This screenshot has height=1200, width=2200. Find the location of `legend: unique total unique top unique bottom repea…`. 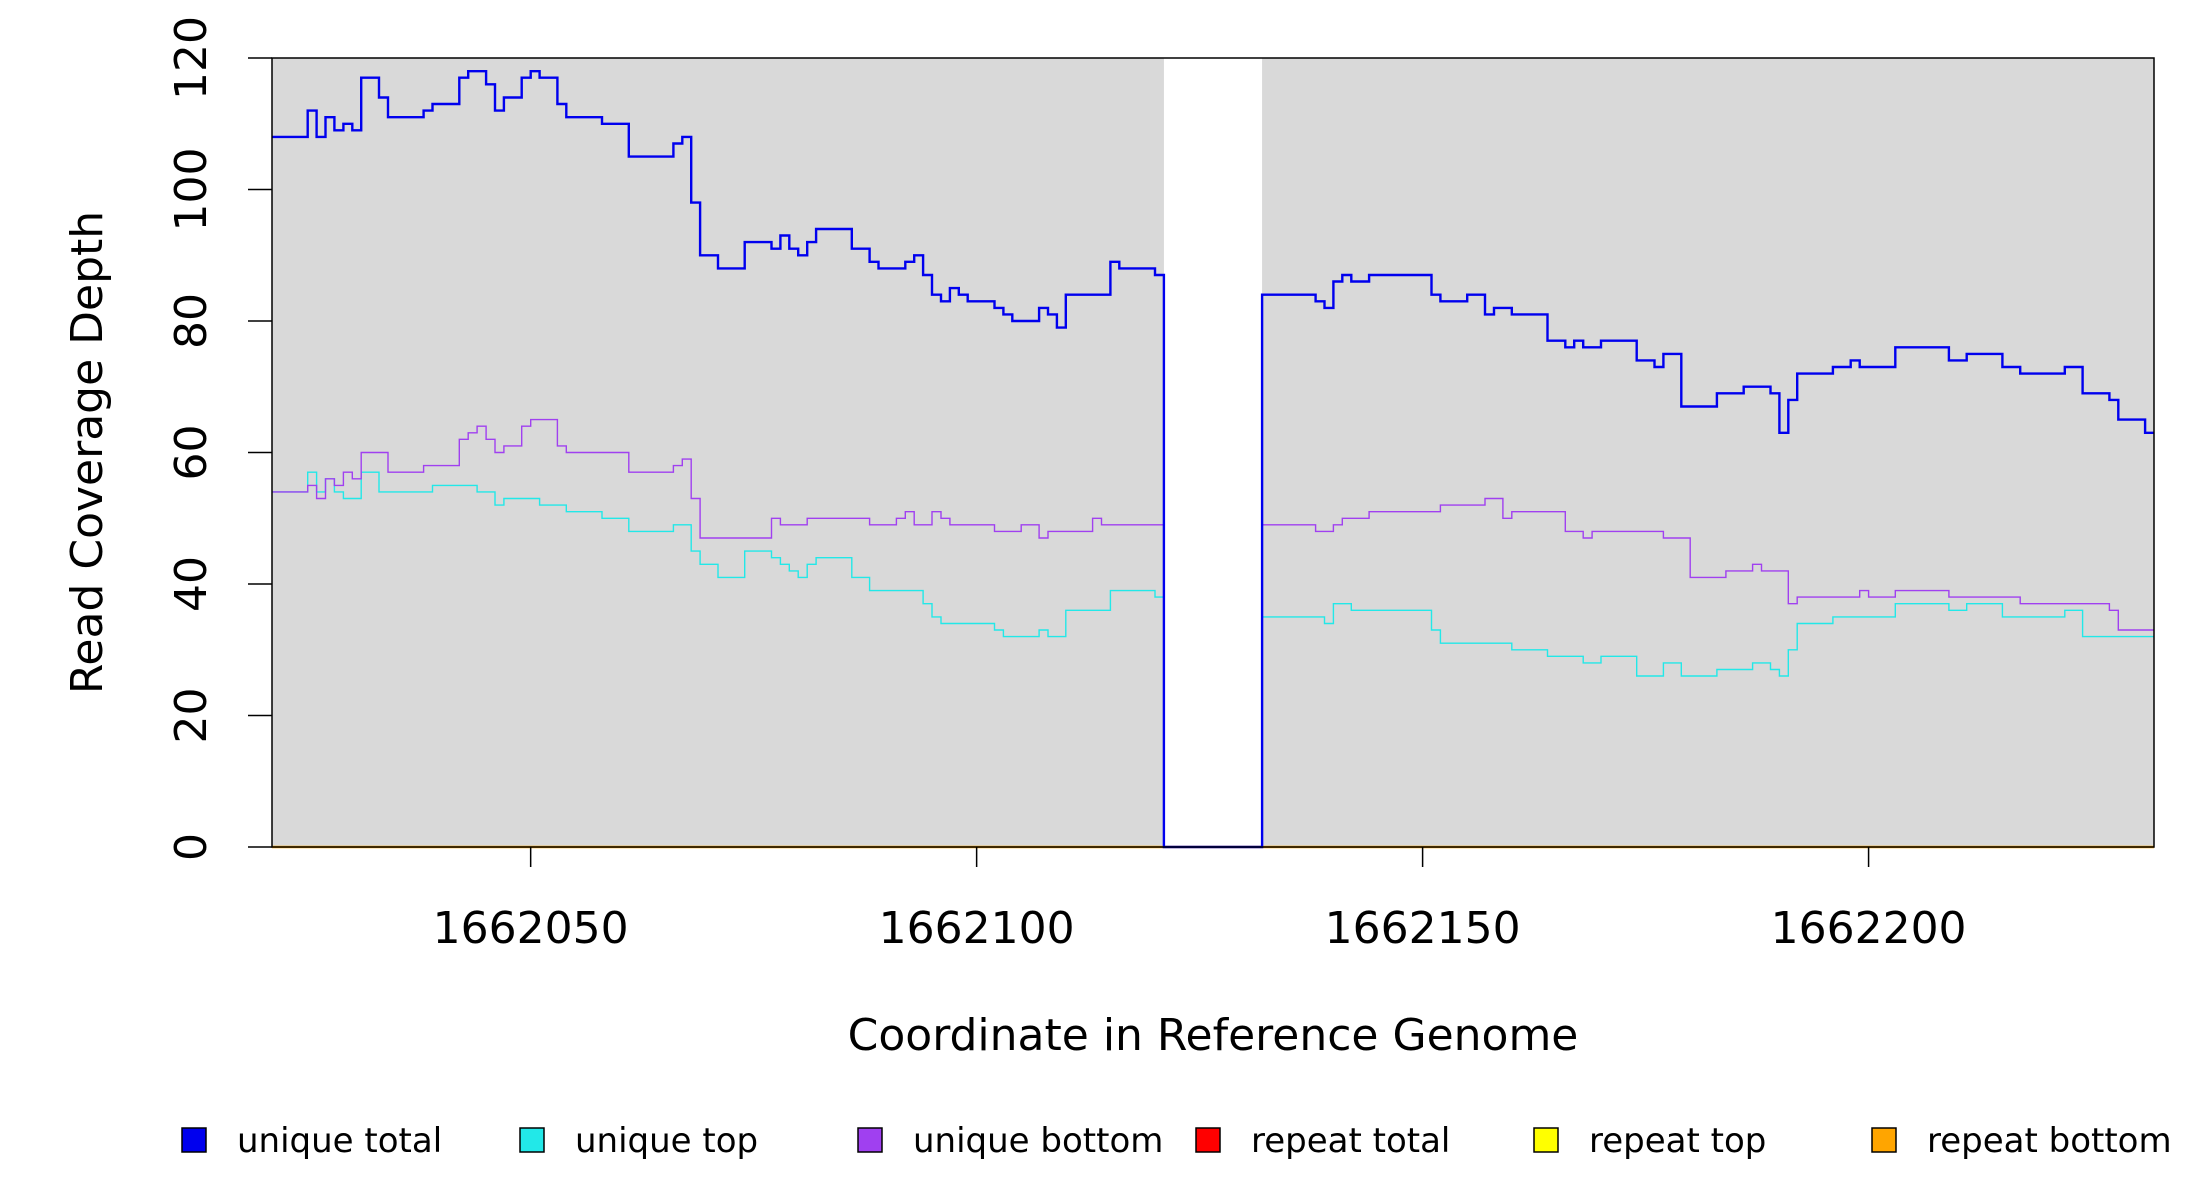

legend: unique total unique top unique bottom repea… is located at coordinates (1176, 1141).